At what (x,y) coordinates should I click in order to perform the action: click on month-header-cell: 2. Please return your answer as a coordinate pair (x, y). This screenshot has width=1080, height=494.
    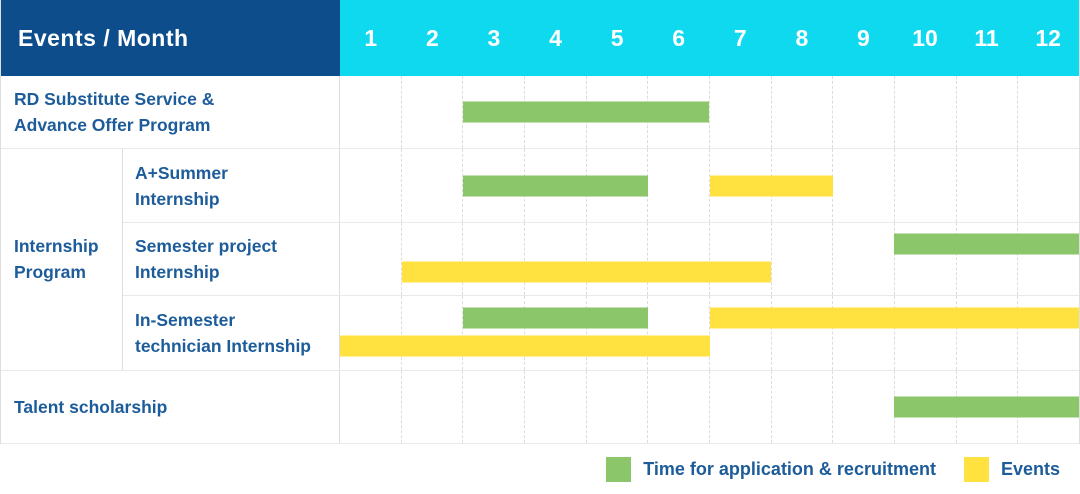
    Looking at the image, I should click on (432, 37).